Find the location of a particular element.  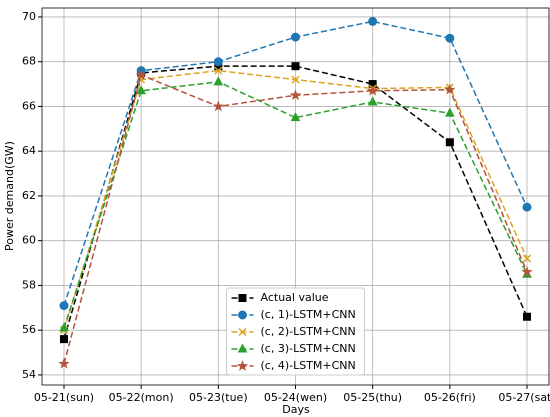

legend-label: (c, 2)-LSTM+CNN is located at coordinates (308, 331).